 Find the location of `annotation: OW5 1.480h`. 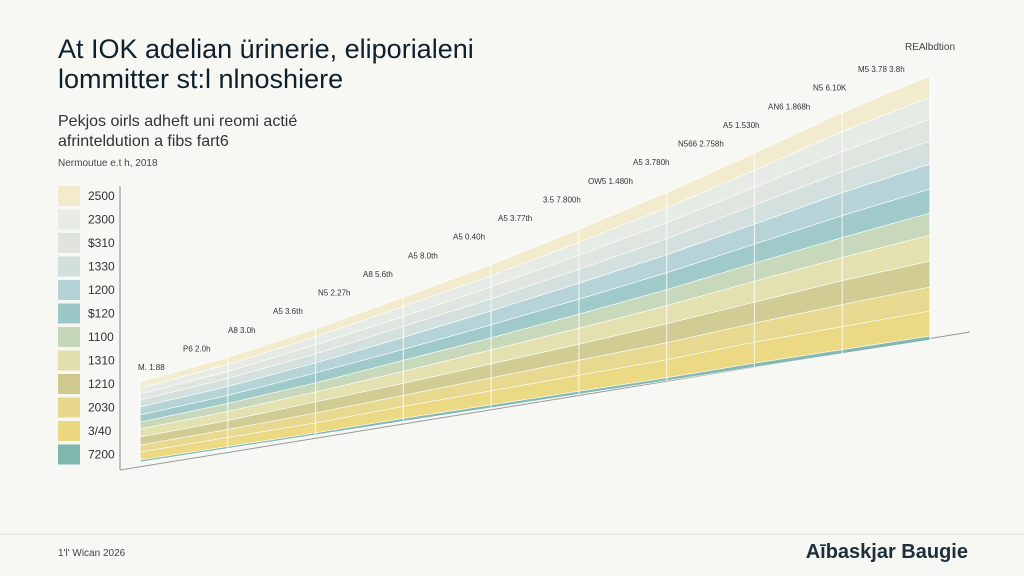

annotation: OW5 1.480h is located at coordinates (610, 181).